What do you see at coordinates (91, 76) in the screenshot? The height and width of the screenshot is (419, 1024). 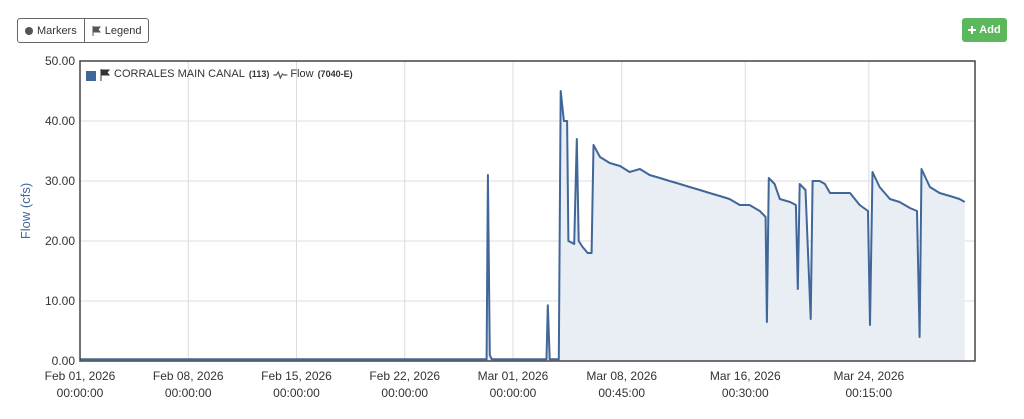 I see `legend-swatch` at bounding box center [91, 76].